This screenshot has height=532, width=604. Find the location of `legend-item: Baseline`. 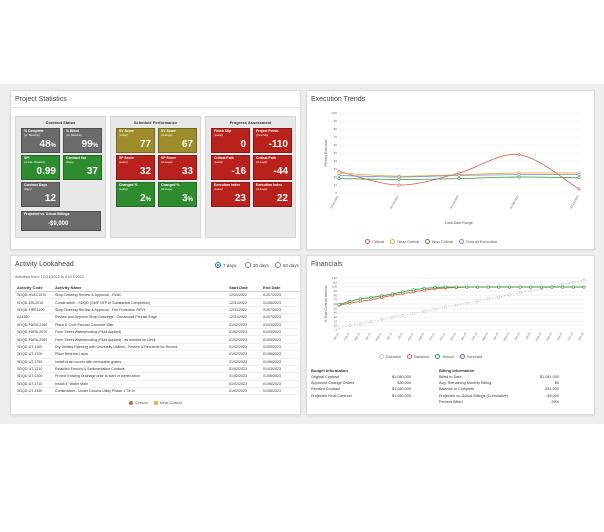

legend-item: Baseline is located at coordinates (418, 356).